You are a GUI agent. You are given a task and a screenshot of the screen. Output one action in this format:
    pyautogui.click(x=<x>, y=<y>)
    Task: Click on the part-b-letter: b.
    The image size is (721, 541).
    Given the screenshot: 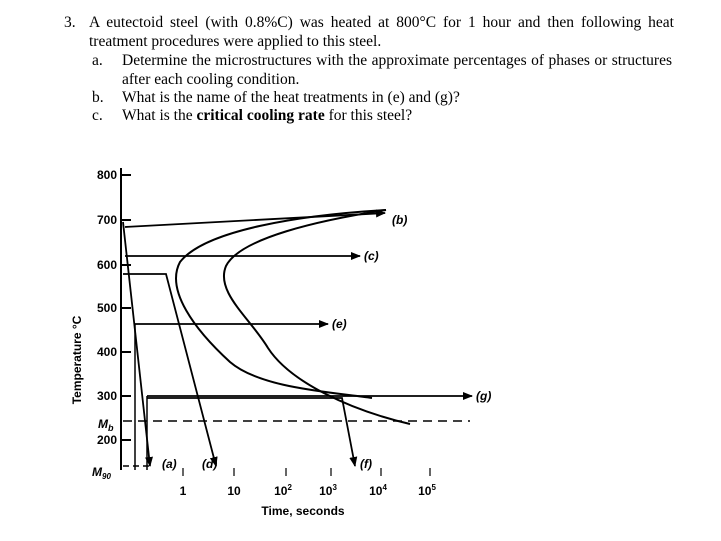 What is the action you would take?
    pyautogui.click(x=98, y=97)
    